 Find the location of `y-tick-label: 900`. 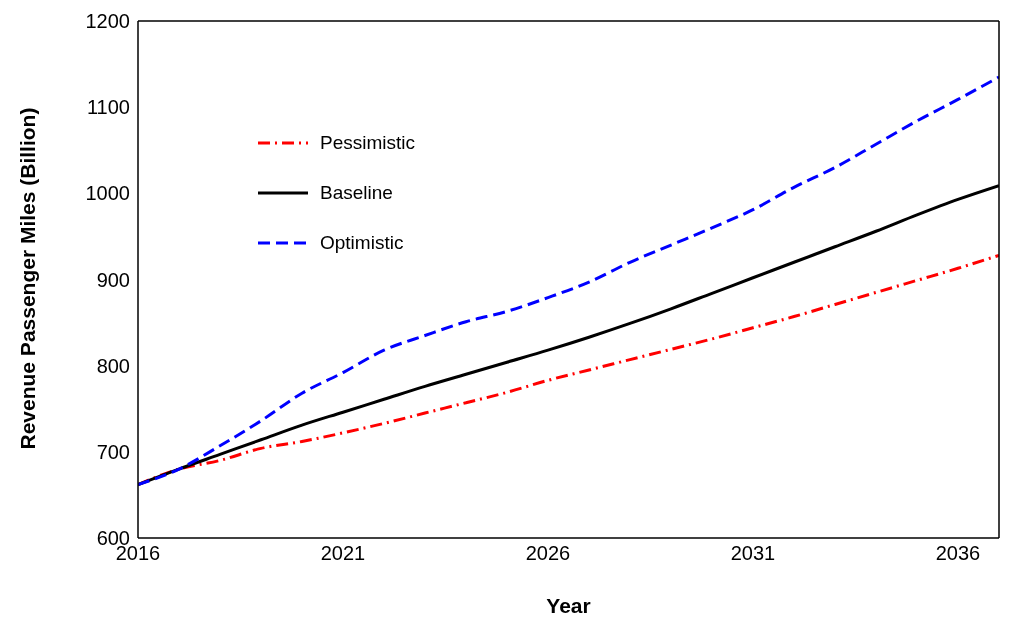

y-tick-label: 900 is located at coordinates (113, 279).